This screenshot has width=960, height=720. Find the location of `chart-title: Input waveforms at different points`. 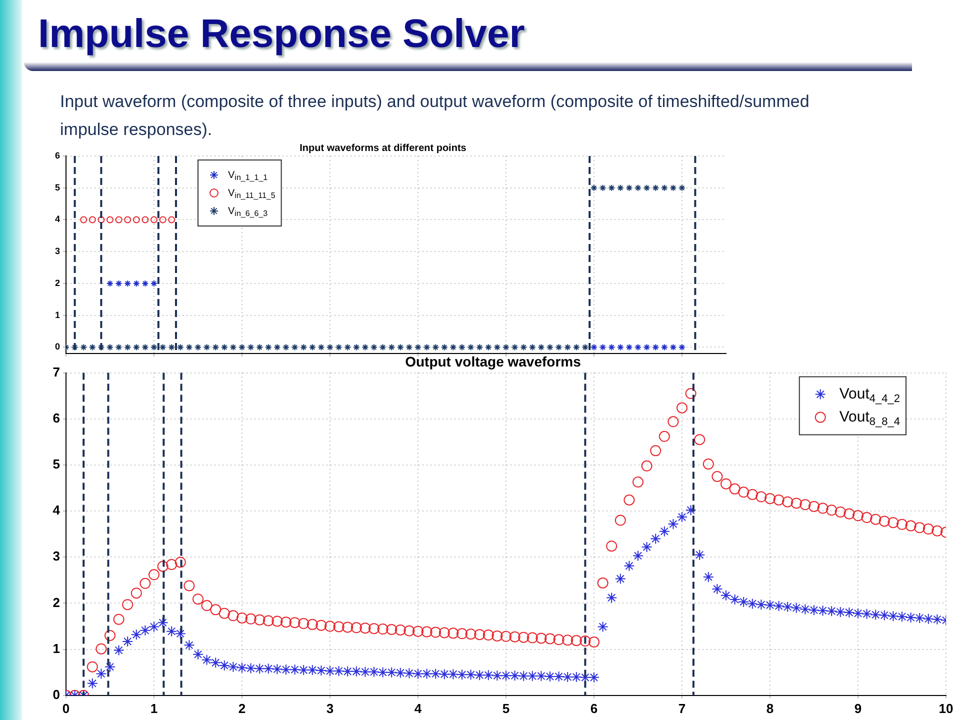

chart-title: Input waveforms at different points is located at coordinates (383, 148).